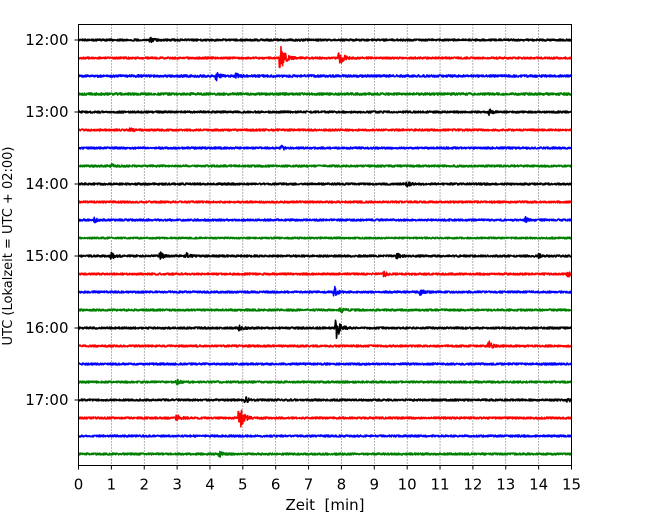  I want to click on x-tick-label-2: 2, so click(144, 485).